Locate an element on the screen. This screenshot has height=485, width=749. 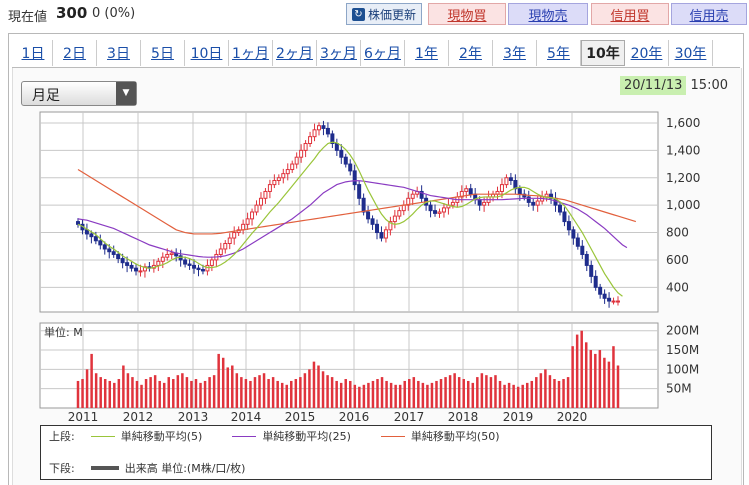
top-bar: 現在値 300 0 (0%) ↻ 株価更新 現物買 現物売 信用買 信用売 is located at coordinates (374, 15).